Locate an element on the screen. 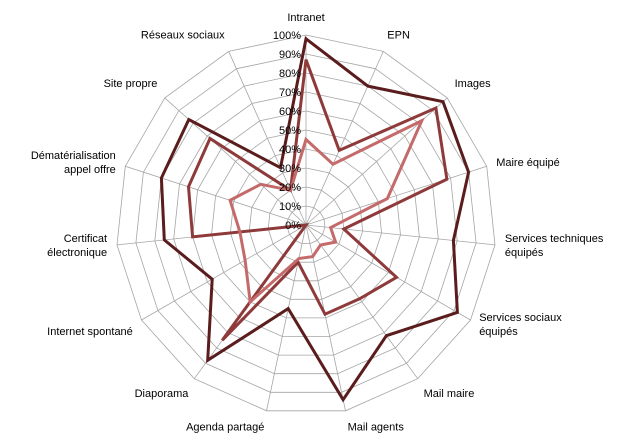  tick-label: 30% is located at coordinates (290, 169).